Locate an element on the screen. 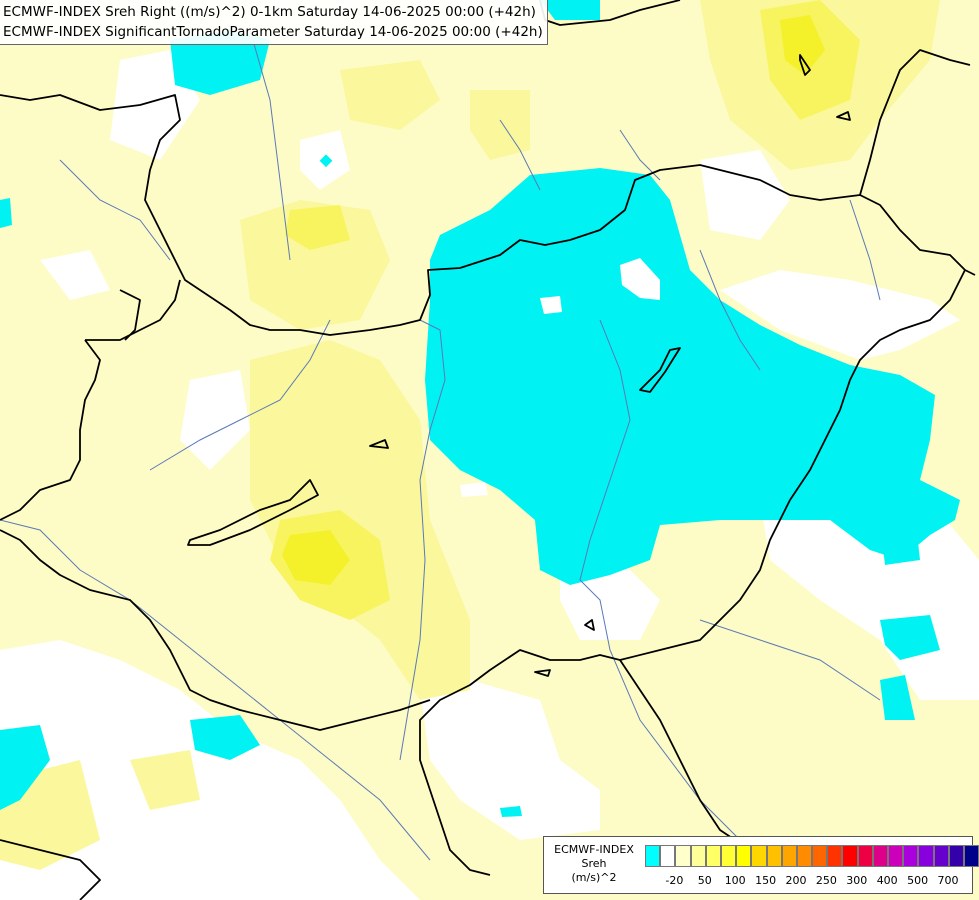  legend-tick-label: 50 is located at coordinates (704, 880).